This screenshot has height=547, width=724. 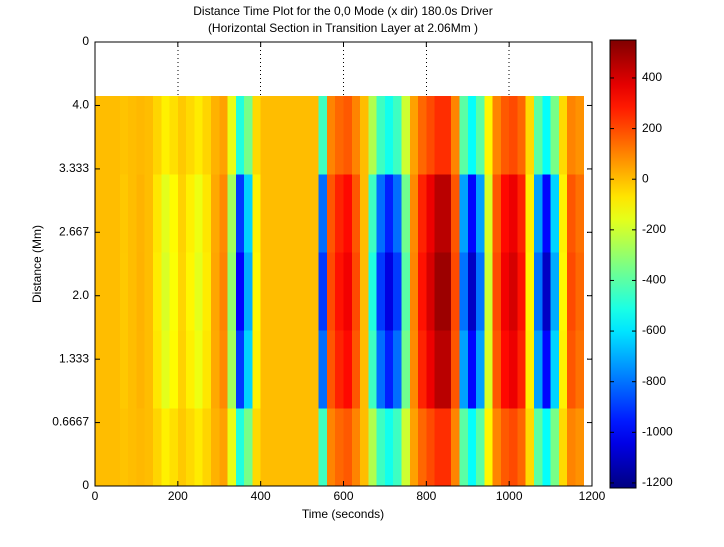 I want to click on y-tick-label: 2.0, so click(x=80, y=295).